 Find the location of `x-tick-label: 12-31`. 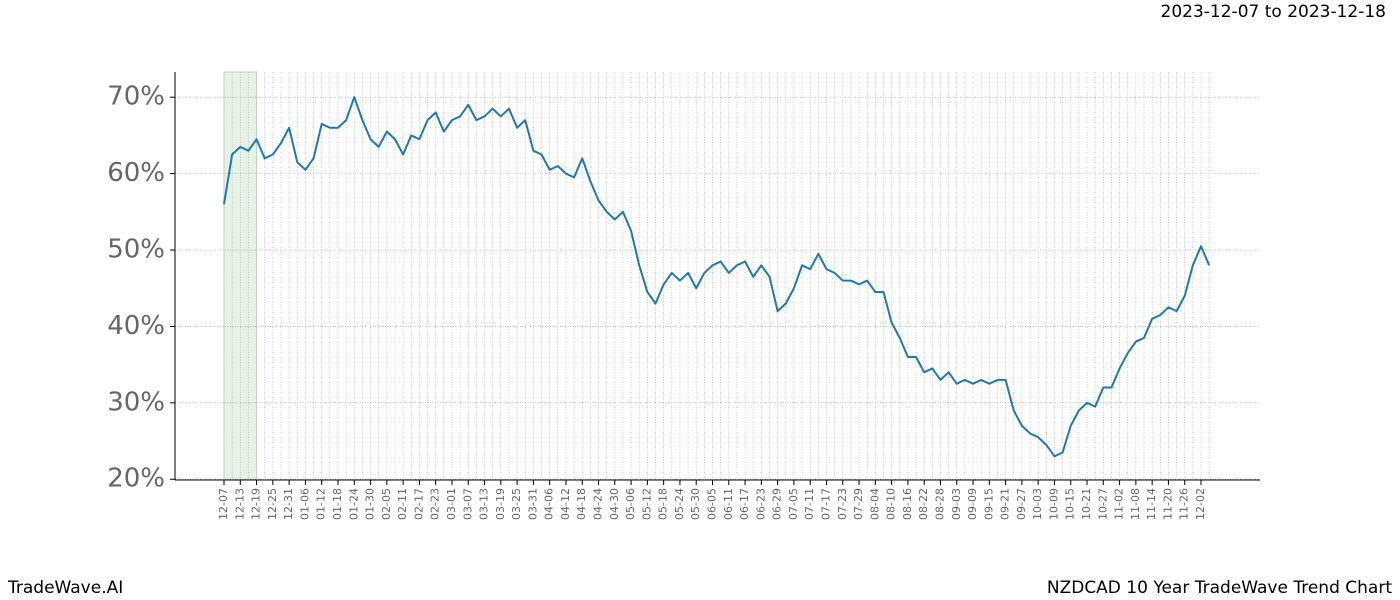

x-tick-label: 12-31 is located at coordinates (288, 504).